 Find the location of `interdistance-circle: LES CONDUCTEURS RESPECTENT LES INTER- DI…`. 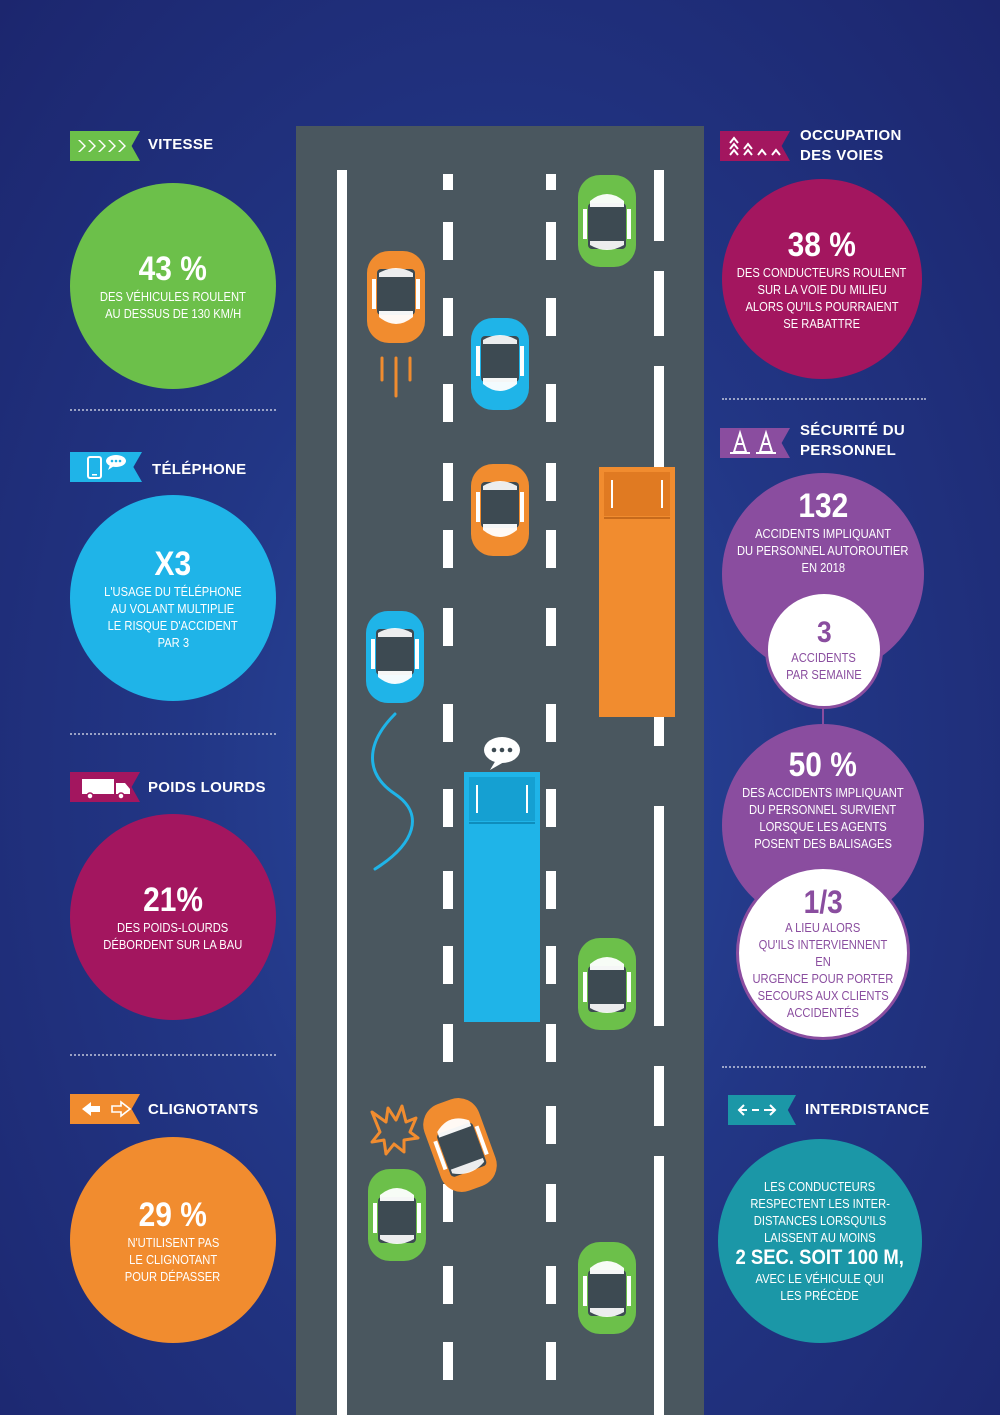

interdistance-circle: LES CONDUCTEURS RESPECTENT LES INTER- DI… is located at coordinates (820, 1241).